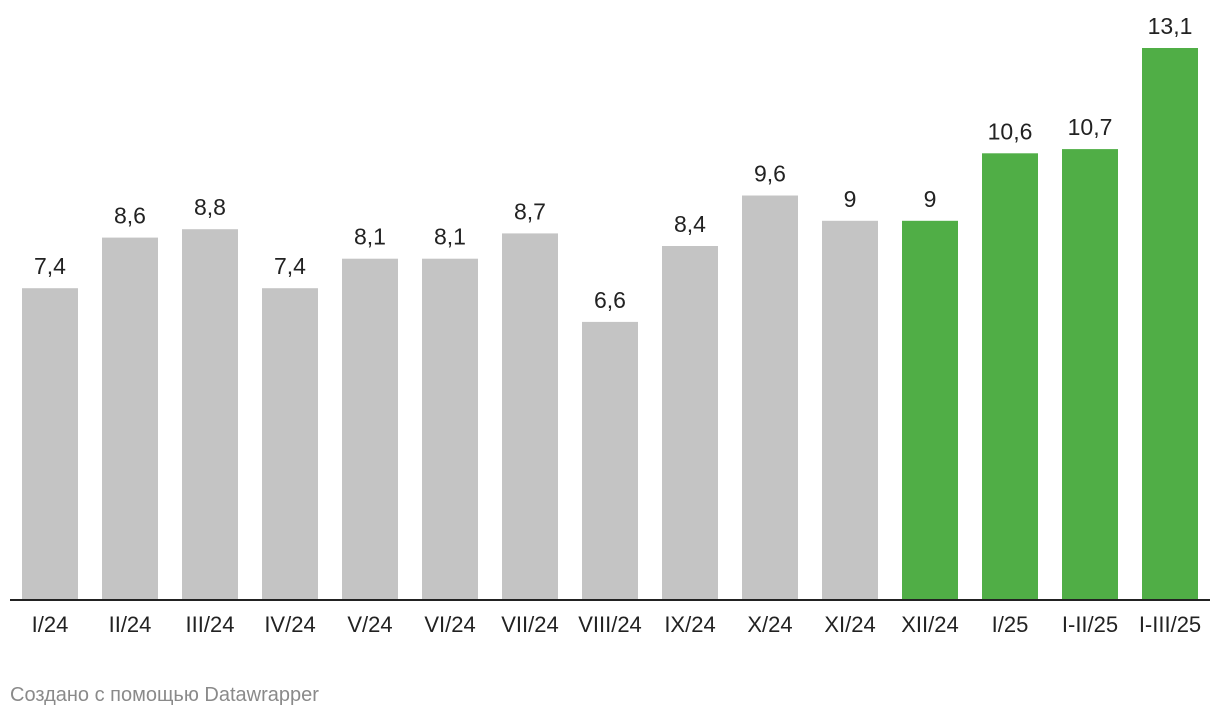 The height and width of the screenshot is (720, 1220). I want to click on tick-label-I-III/25: I-III/25, so click(1170, 624).